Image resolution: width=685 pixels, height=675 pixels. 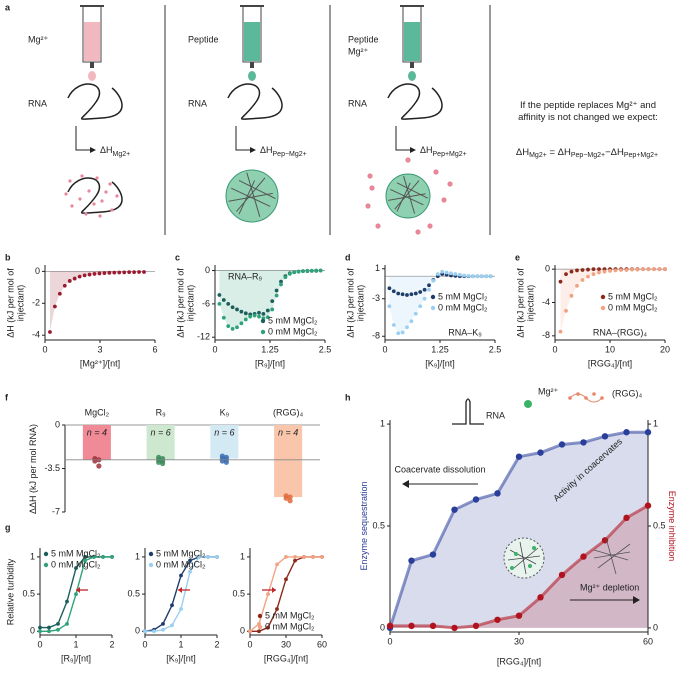 What do you see at coordinates (290, 501) in the screenshot?
I see `replicate-point` at bounding box center [290, 501].